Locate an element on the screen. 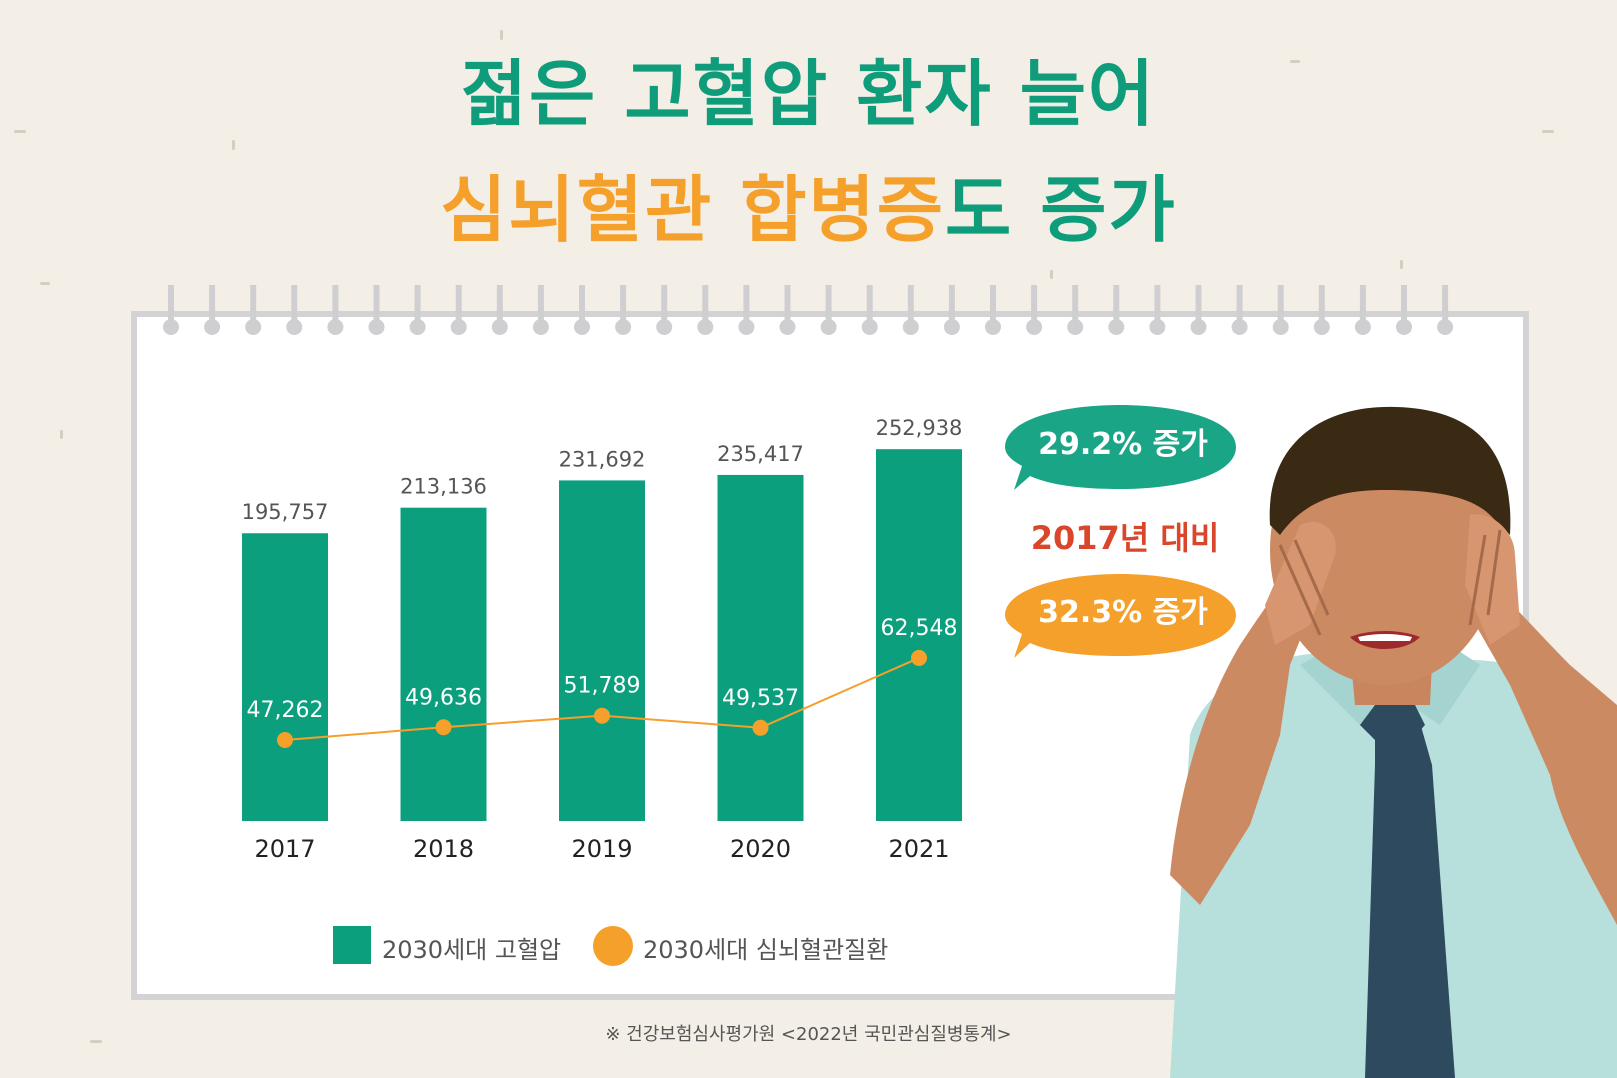 This screenshot has height=1078, width=1617. green-bubble-shape is located at coordinates (1120, 447).